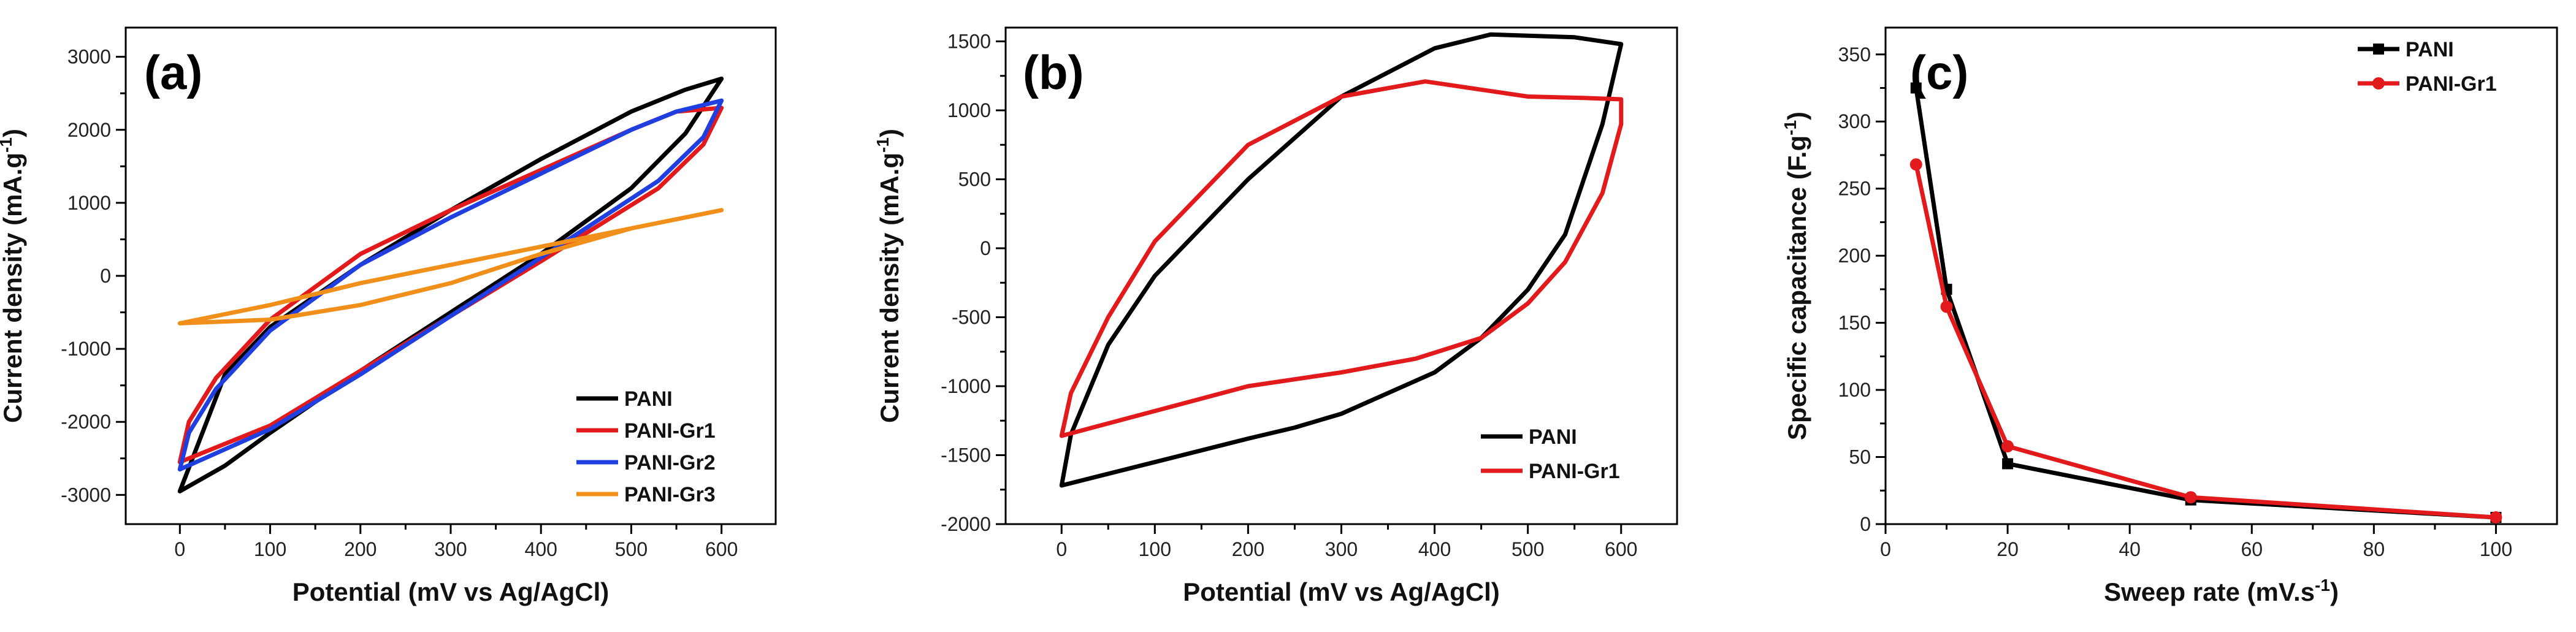  Describe the element at coordinates (969, 42) in the screenshot. I see `y-tick-label: 1500` at that location.